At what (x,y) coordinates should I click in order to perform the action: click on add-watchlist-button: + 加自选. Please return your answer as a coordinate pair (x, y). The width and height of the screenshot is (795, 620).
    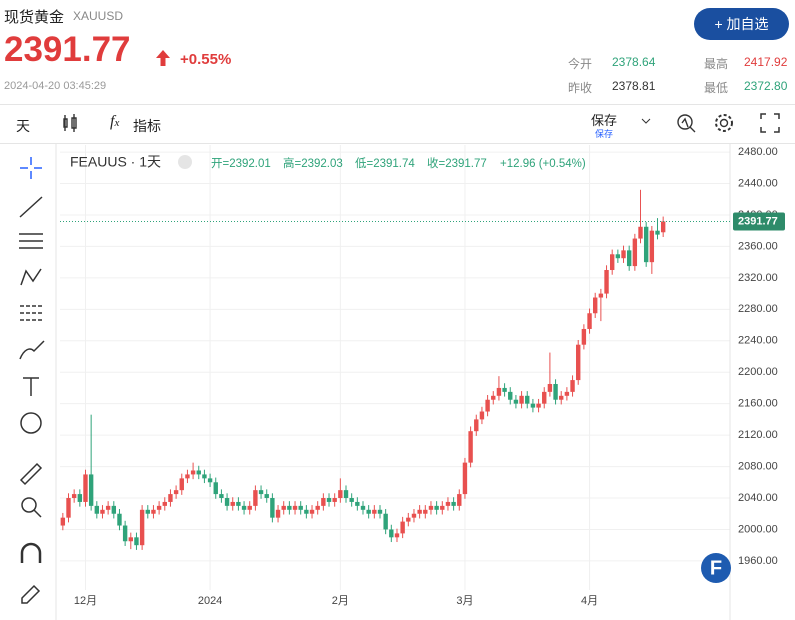
    Looking at the image, I should click on (741, 24).